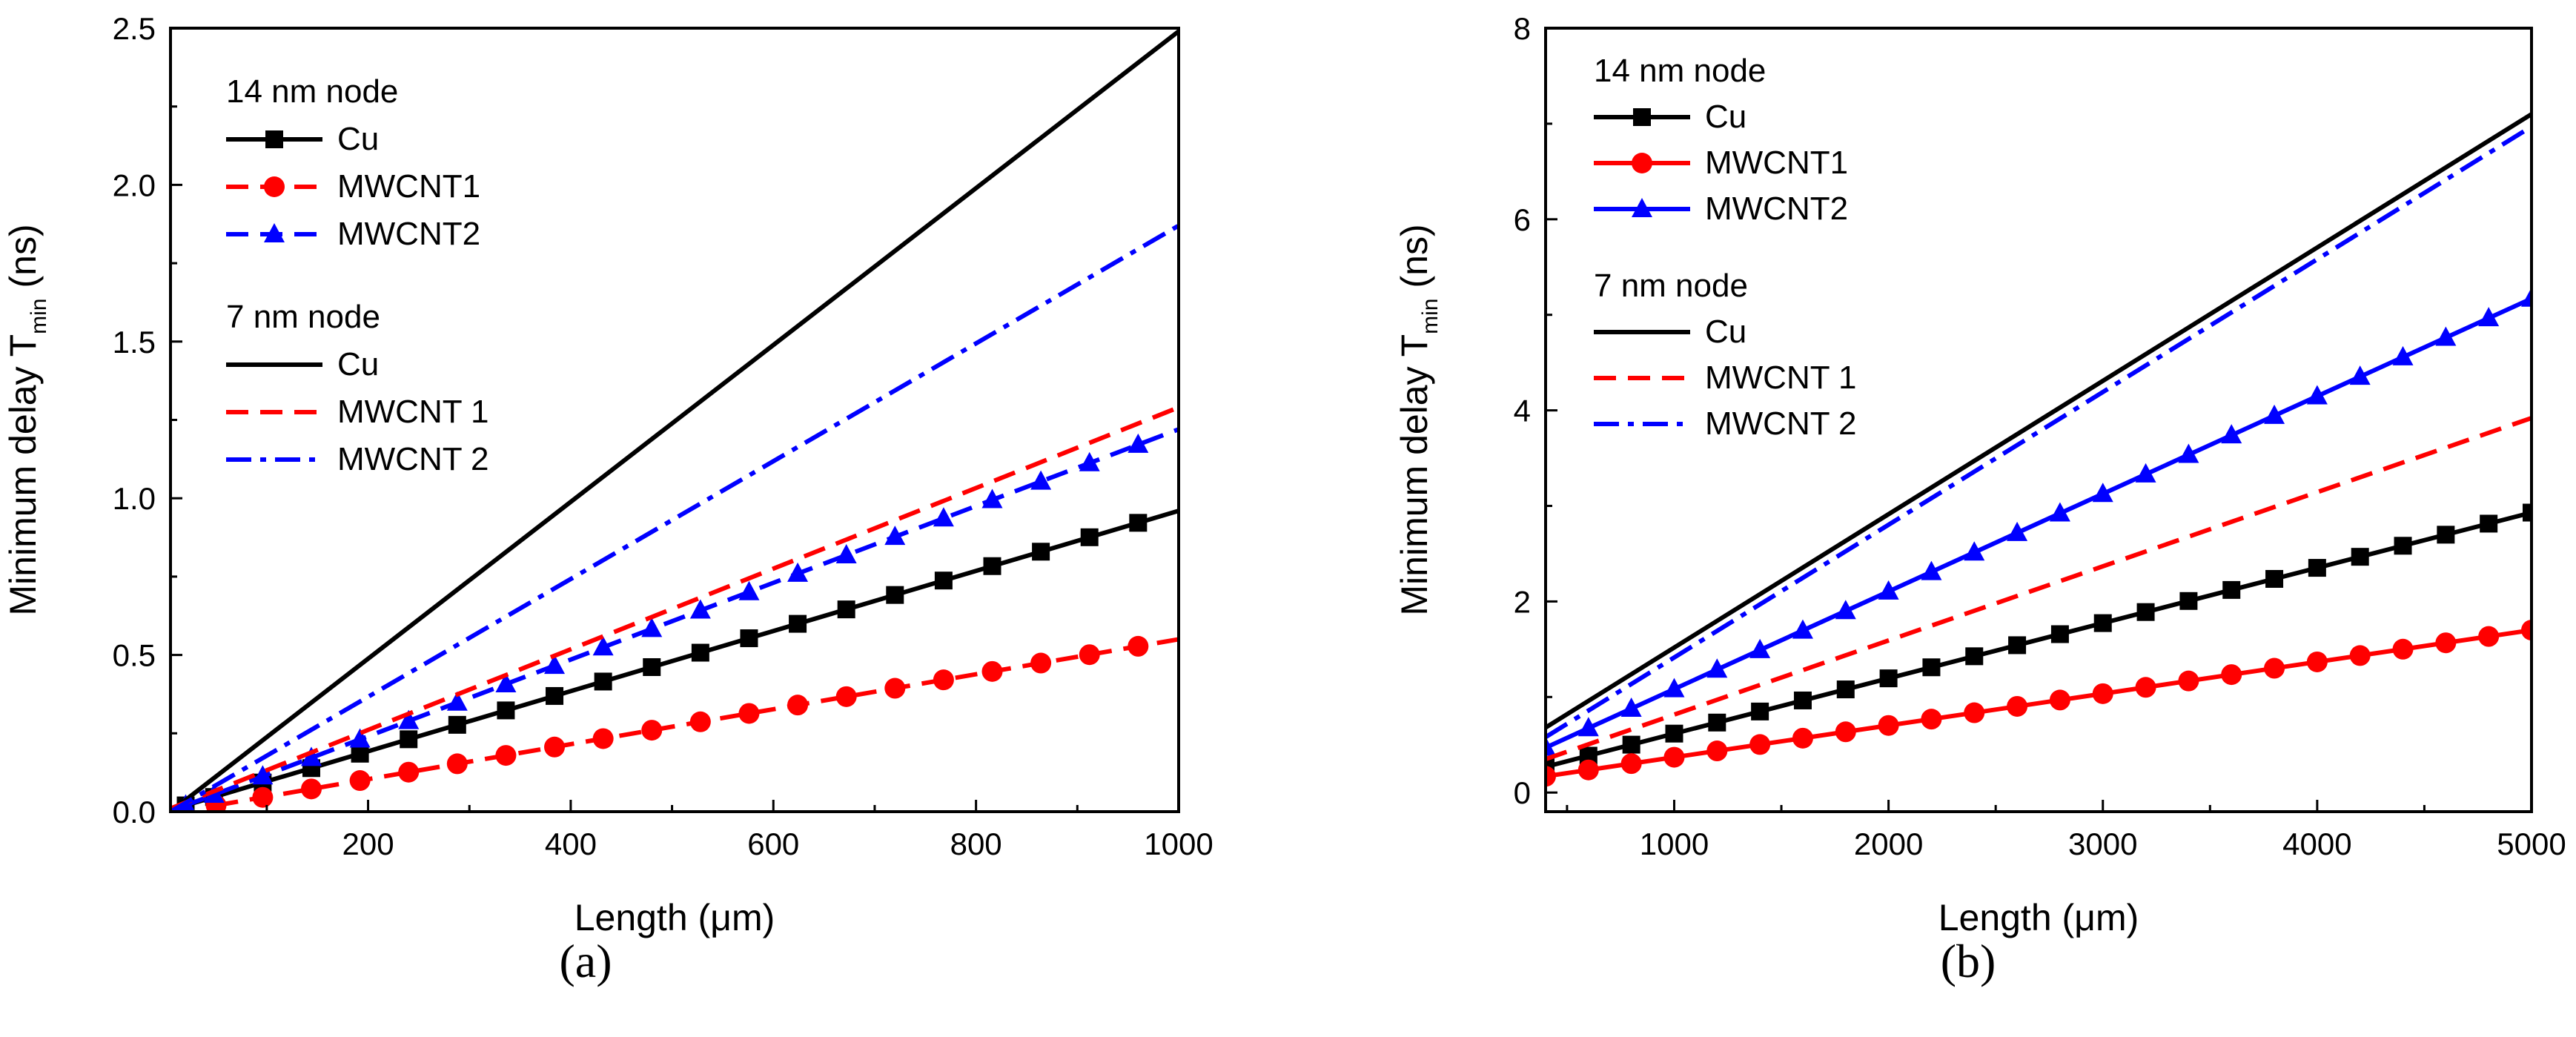  Describe the element at coordinates (1522, 28) in the screenshot. I see `y-tick-label: 8` at that location.